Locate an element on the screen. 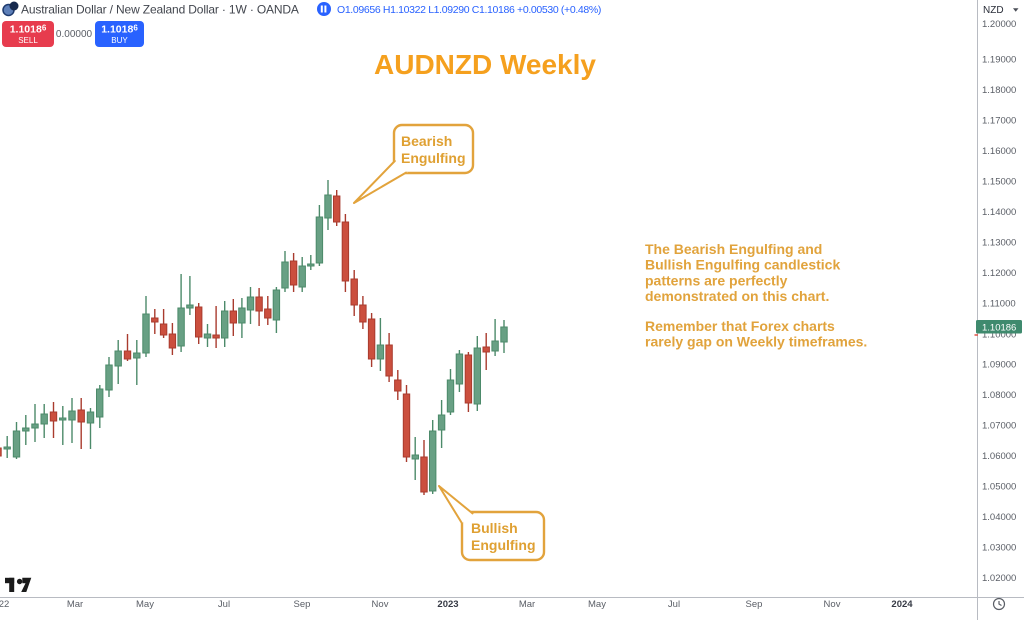 The height and width of the screenshot is (620, 1024). svg-text: 1.20000 is located at coordinates (999, 24).